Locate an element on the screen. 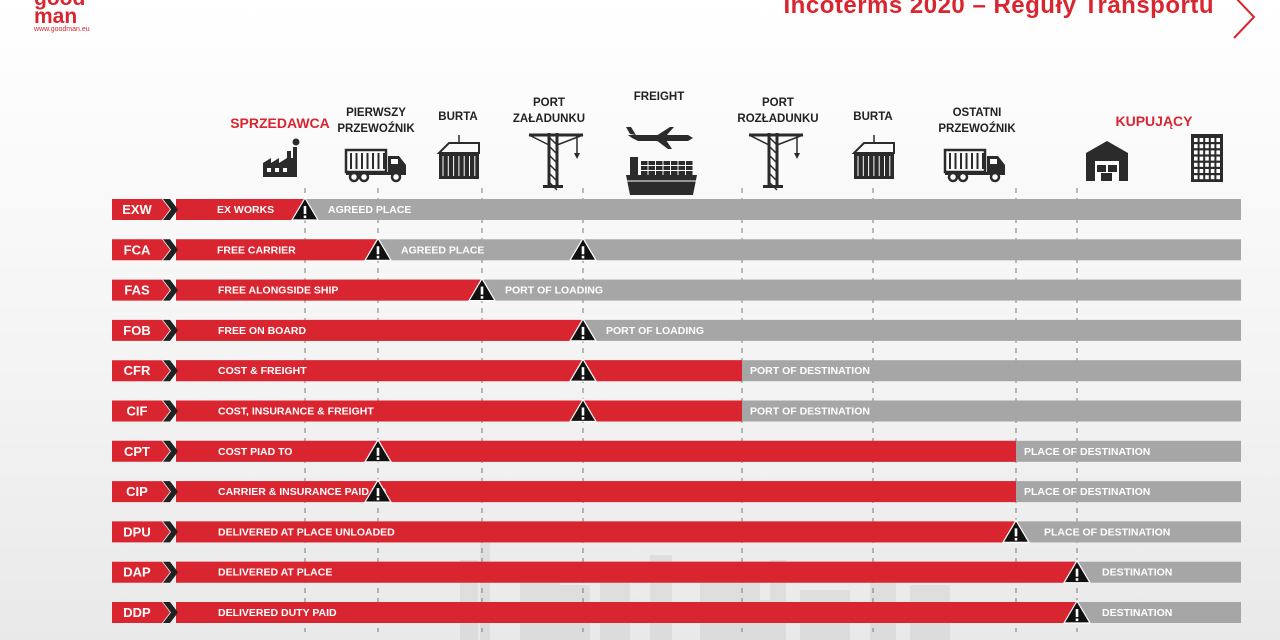  column-label-port_loading: ZAŁADUNKU is located at coordinates (549, 119).